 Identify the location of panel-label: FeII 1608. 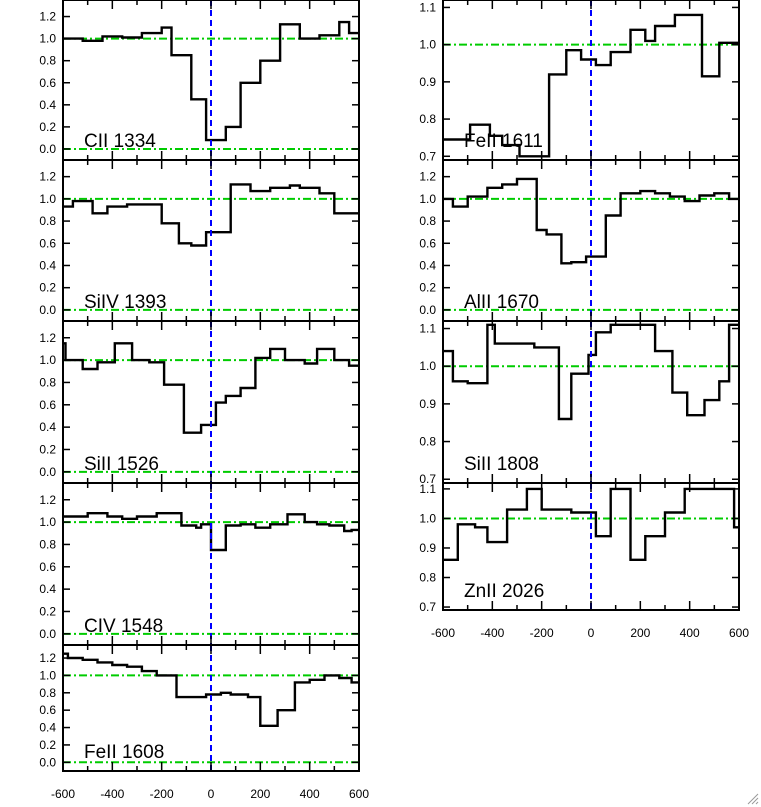
(124, 752).